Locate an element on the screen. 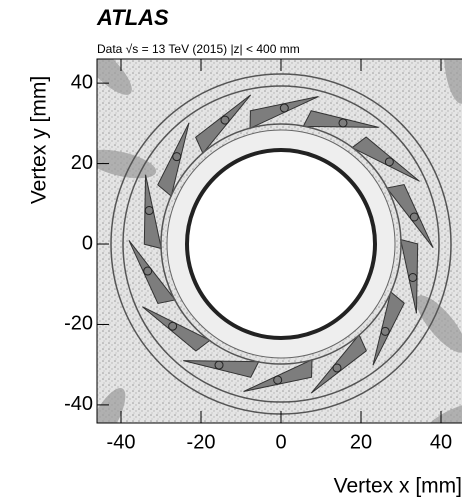 The width and height of the screenshot is (462, 499). x-tick-label: 40 is located at coordinates (441, 442).